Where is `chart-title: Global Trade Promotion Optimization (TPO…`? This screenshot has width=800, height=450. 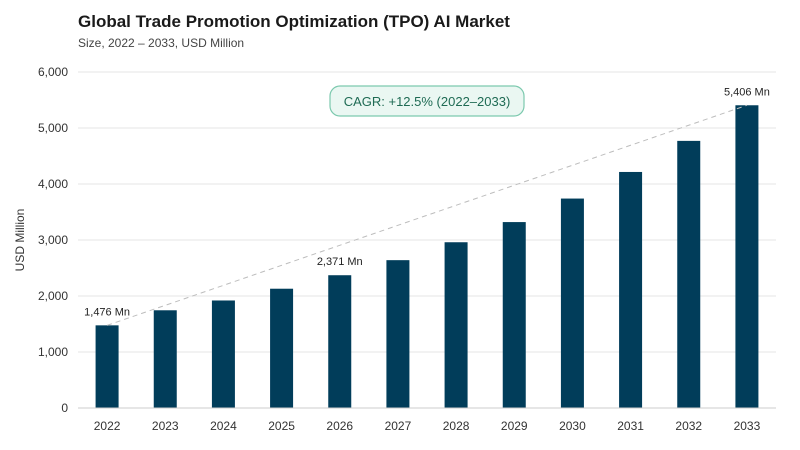
chart-title: Global Trade Promotion Optimization (TPO… is located at coordinates (294, 21).